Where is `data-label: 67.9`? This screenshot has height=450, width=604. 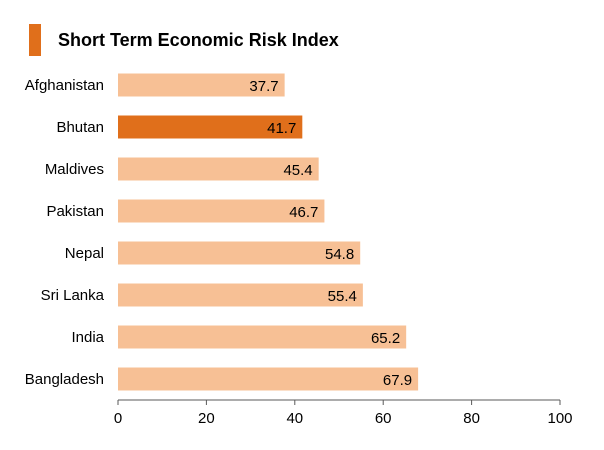 data-label: 67.9 is located at coordinates (397, 380).